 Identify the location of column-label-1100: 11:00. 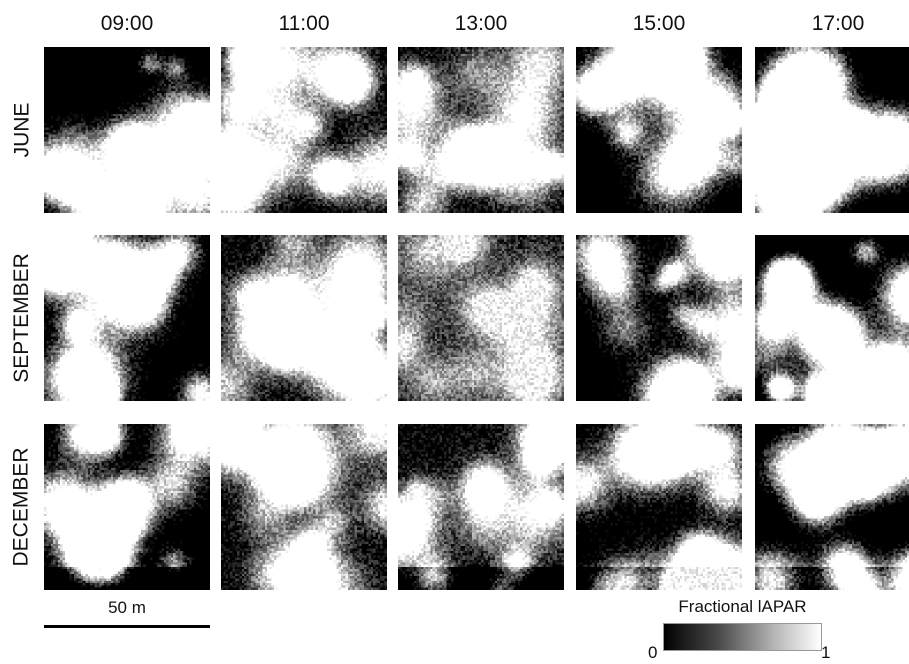
(304, 23).